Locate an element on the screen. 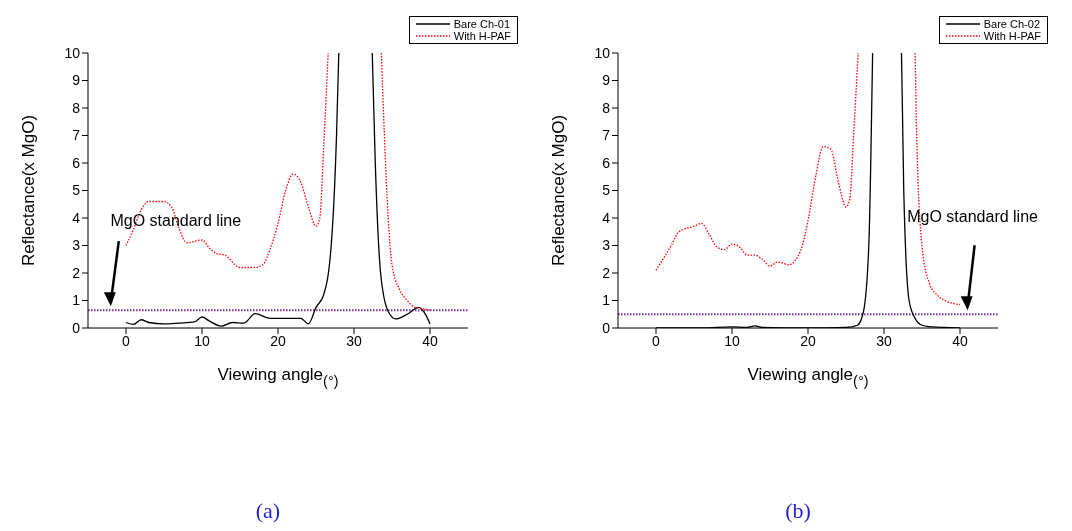  text: (b) is located at coordinates (798, 511).